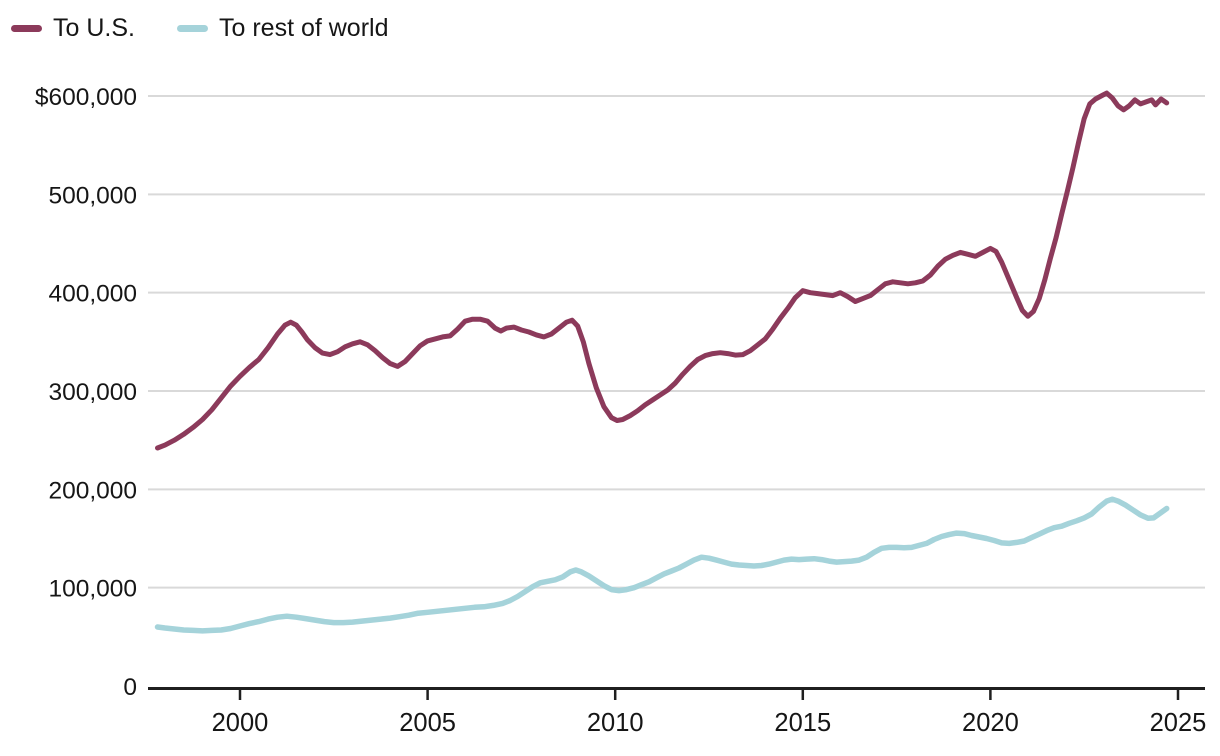 The height and width of the screenshot is (756, 1220). I want to click on x-axis-tick-label: 2000, so click(240, 723).